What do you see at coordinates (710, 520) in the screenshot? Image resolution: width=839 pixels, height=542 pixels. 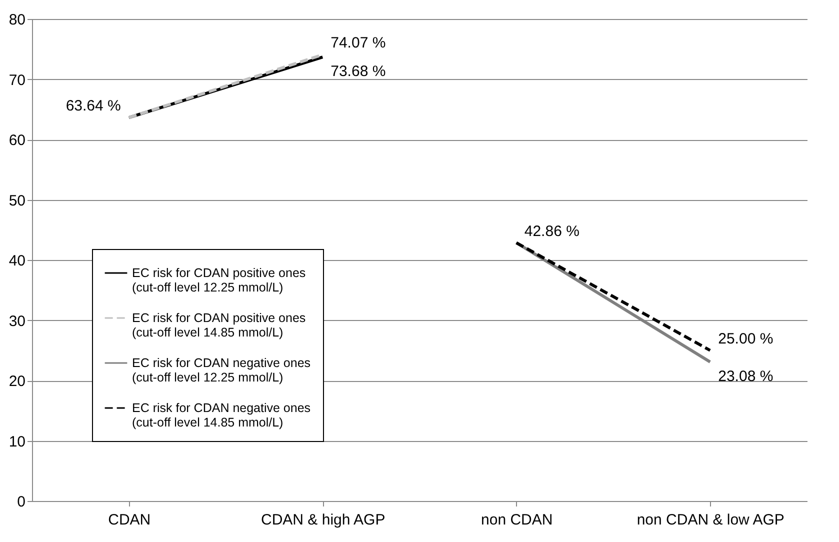 I see `x-tick-label: non CDAN & low AGP` at bounding box center [710, 520].